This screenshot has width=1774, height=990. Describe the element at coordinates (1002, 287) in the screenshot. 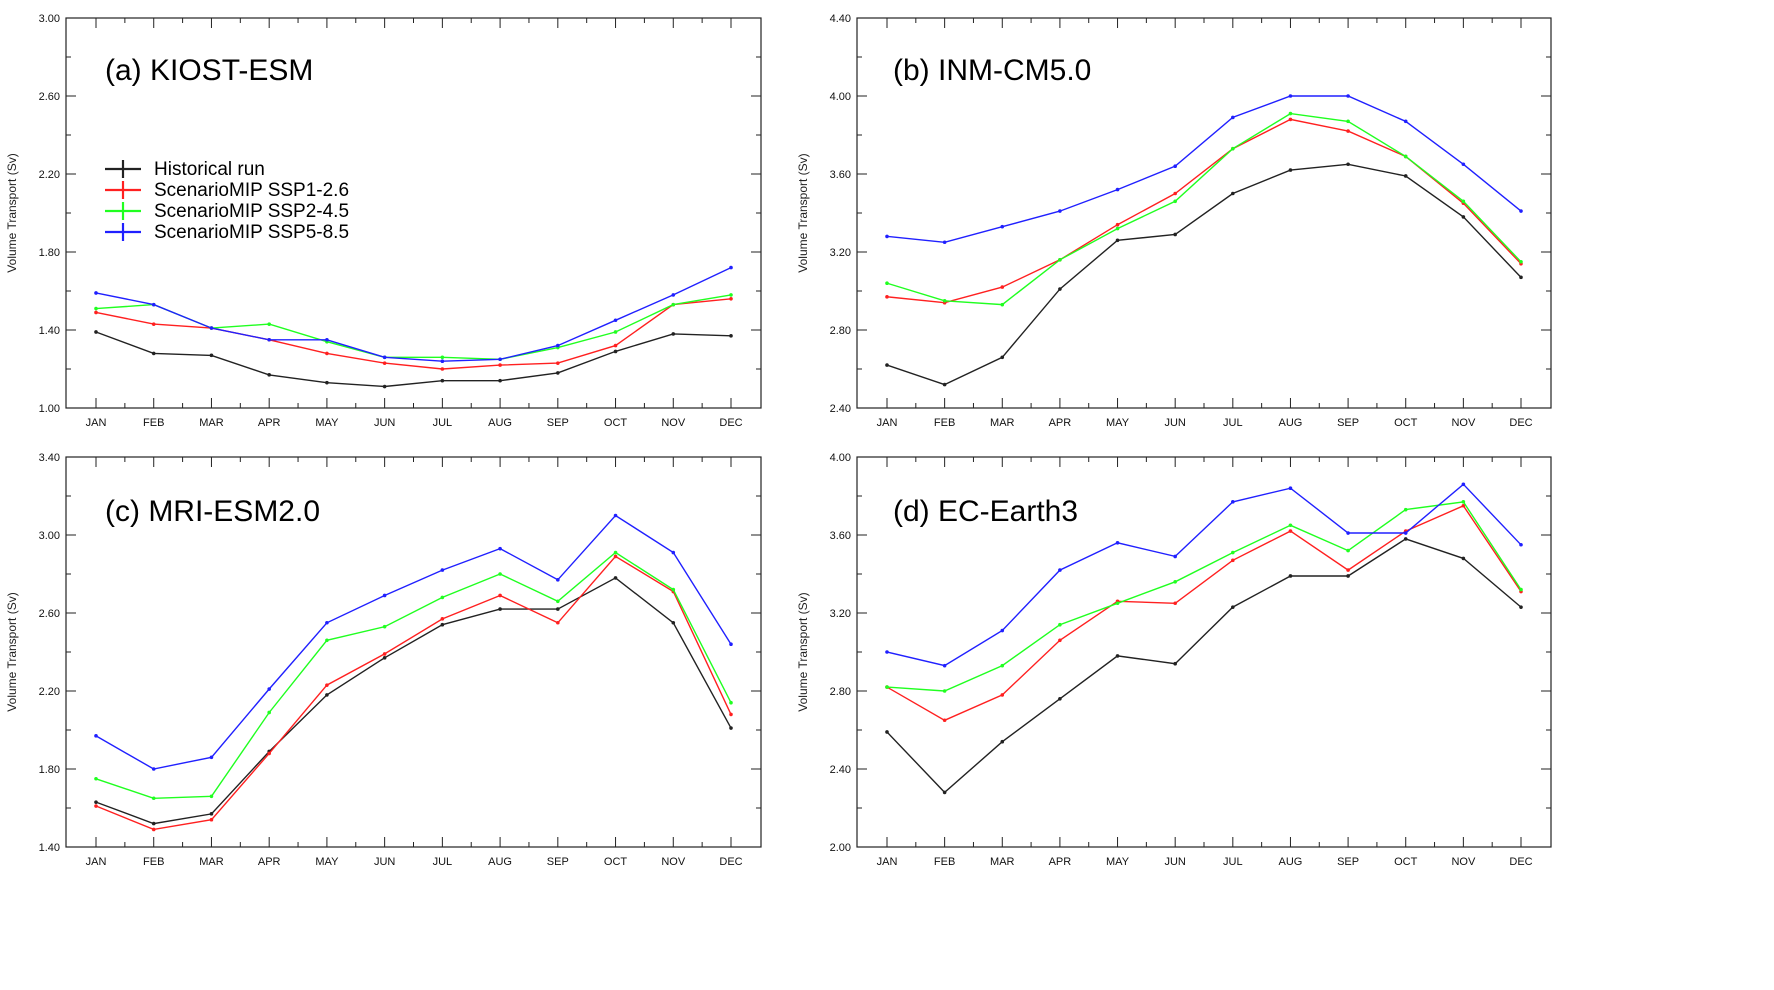

I see `data-point-scenariomip-ssp1-2-6-mar` at that location.